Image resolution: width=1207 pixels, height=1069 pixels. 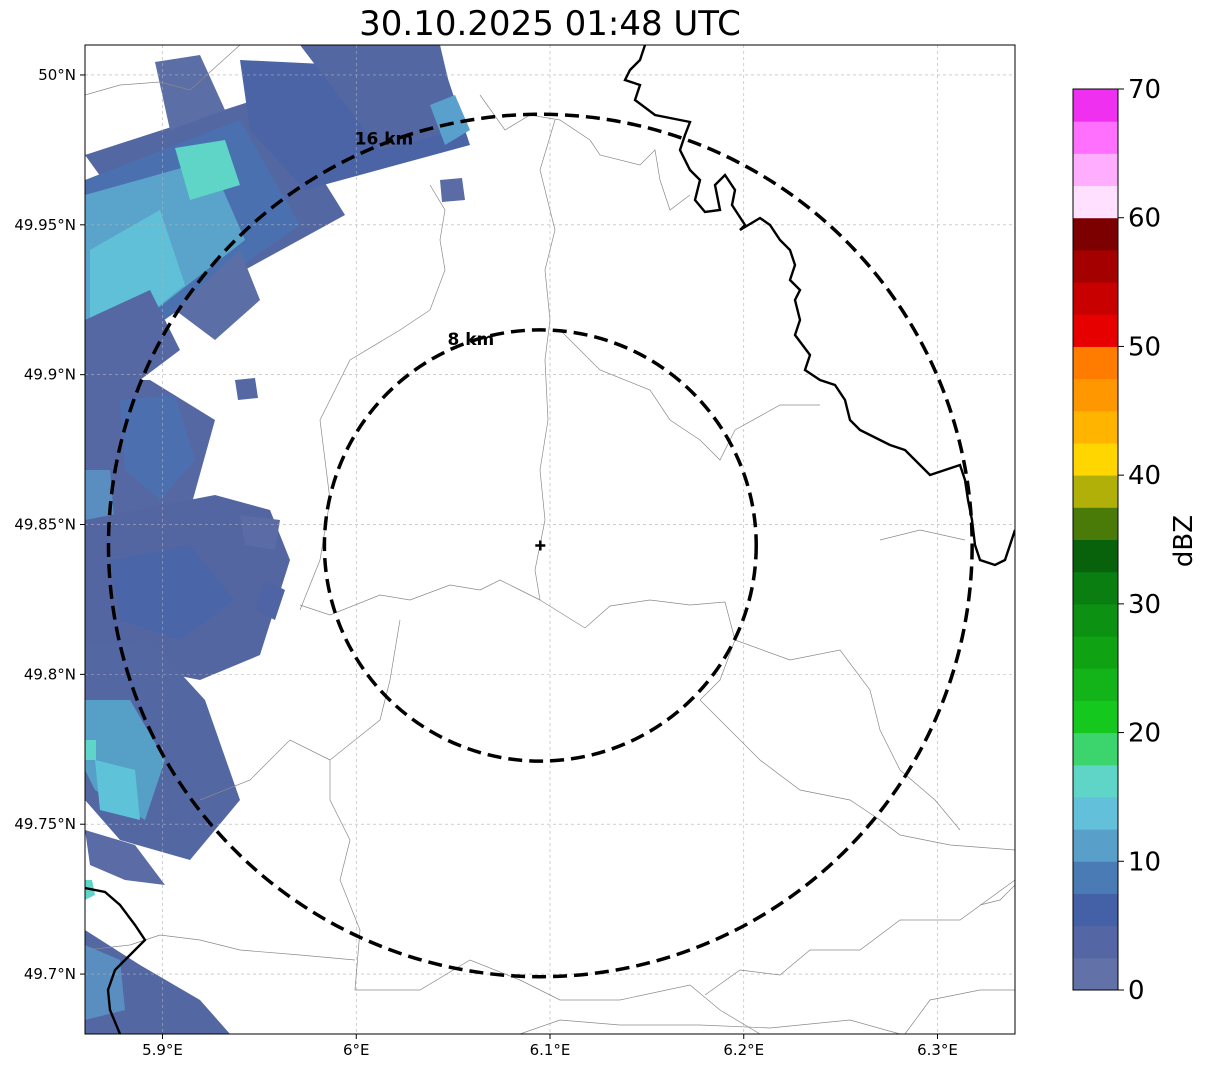 I want to click on echo-band-west, so click(x=187, y=706).